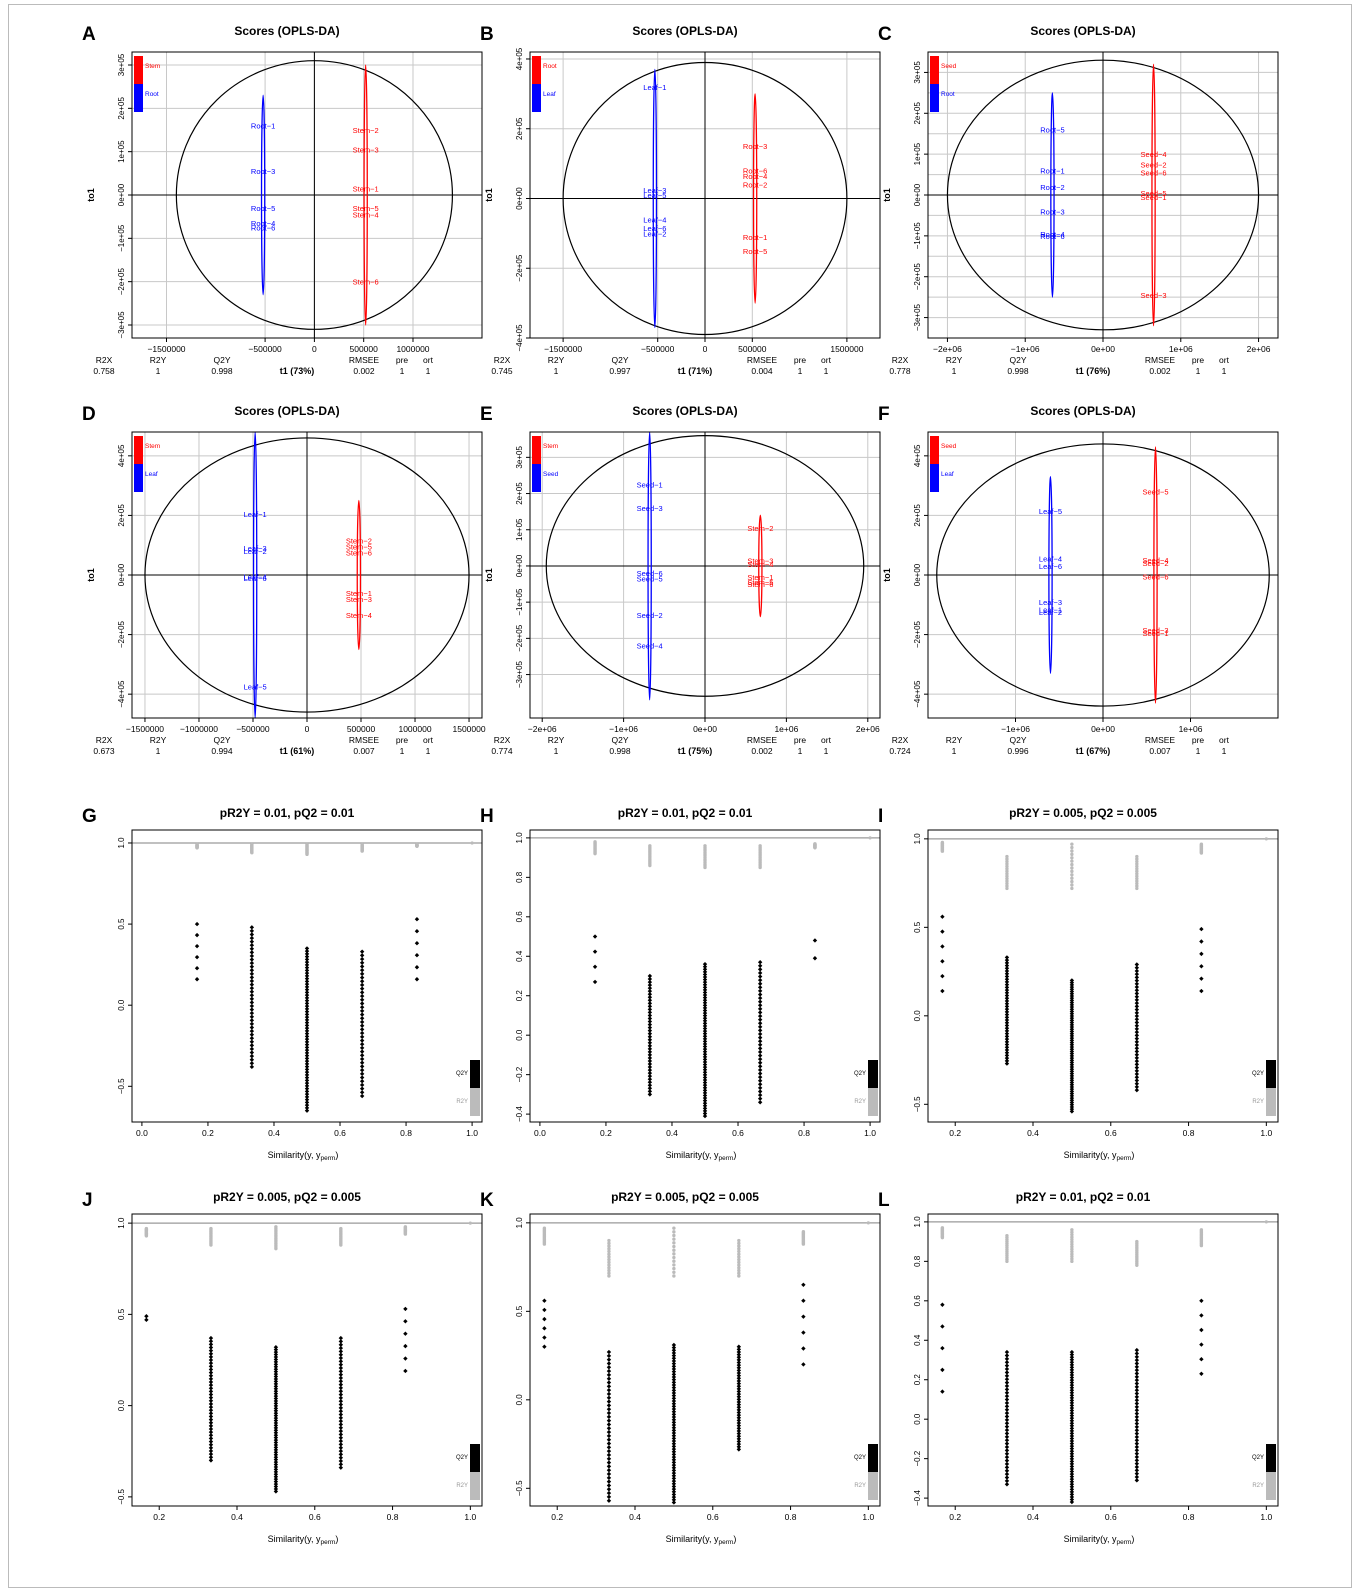  Describe the element at coordinates (121, 455) in the screenshot. I see `y-tick-label: 4e+05` at that location.